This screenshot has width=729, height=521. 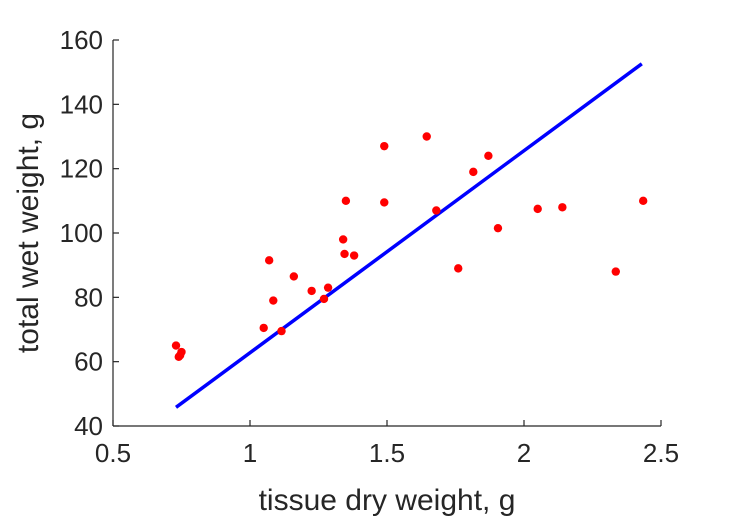 I want to click on x-axis-label: tissue dry weight, g, so click(x=387, y=500).